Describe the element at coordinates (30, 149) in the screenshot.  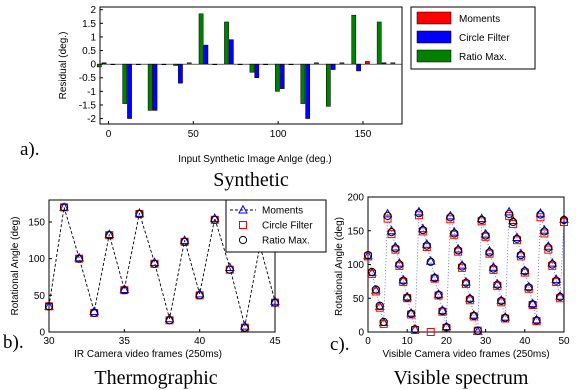
I see `panel-a-label: a).` at that location.